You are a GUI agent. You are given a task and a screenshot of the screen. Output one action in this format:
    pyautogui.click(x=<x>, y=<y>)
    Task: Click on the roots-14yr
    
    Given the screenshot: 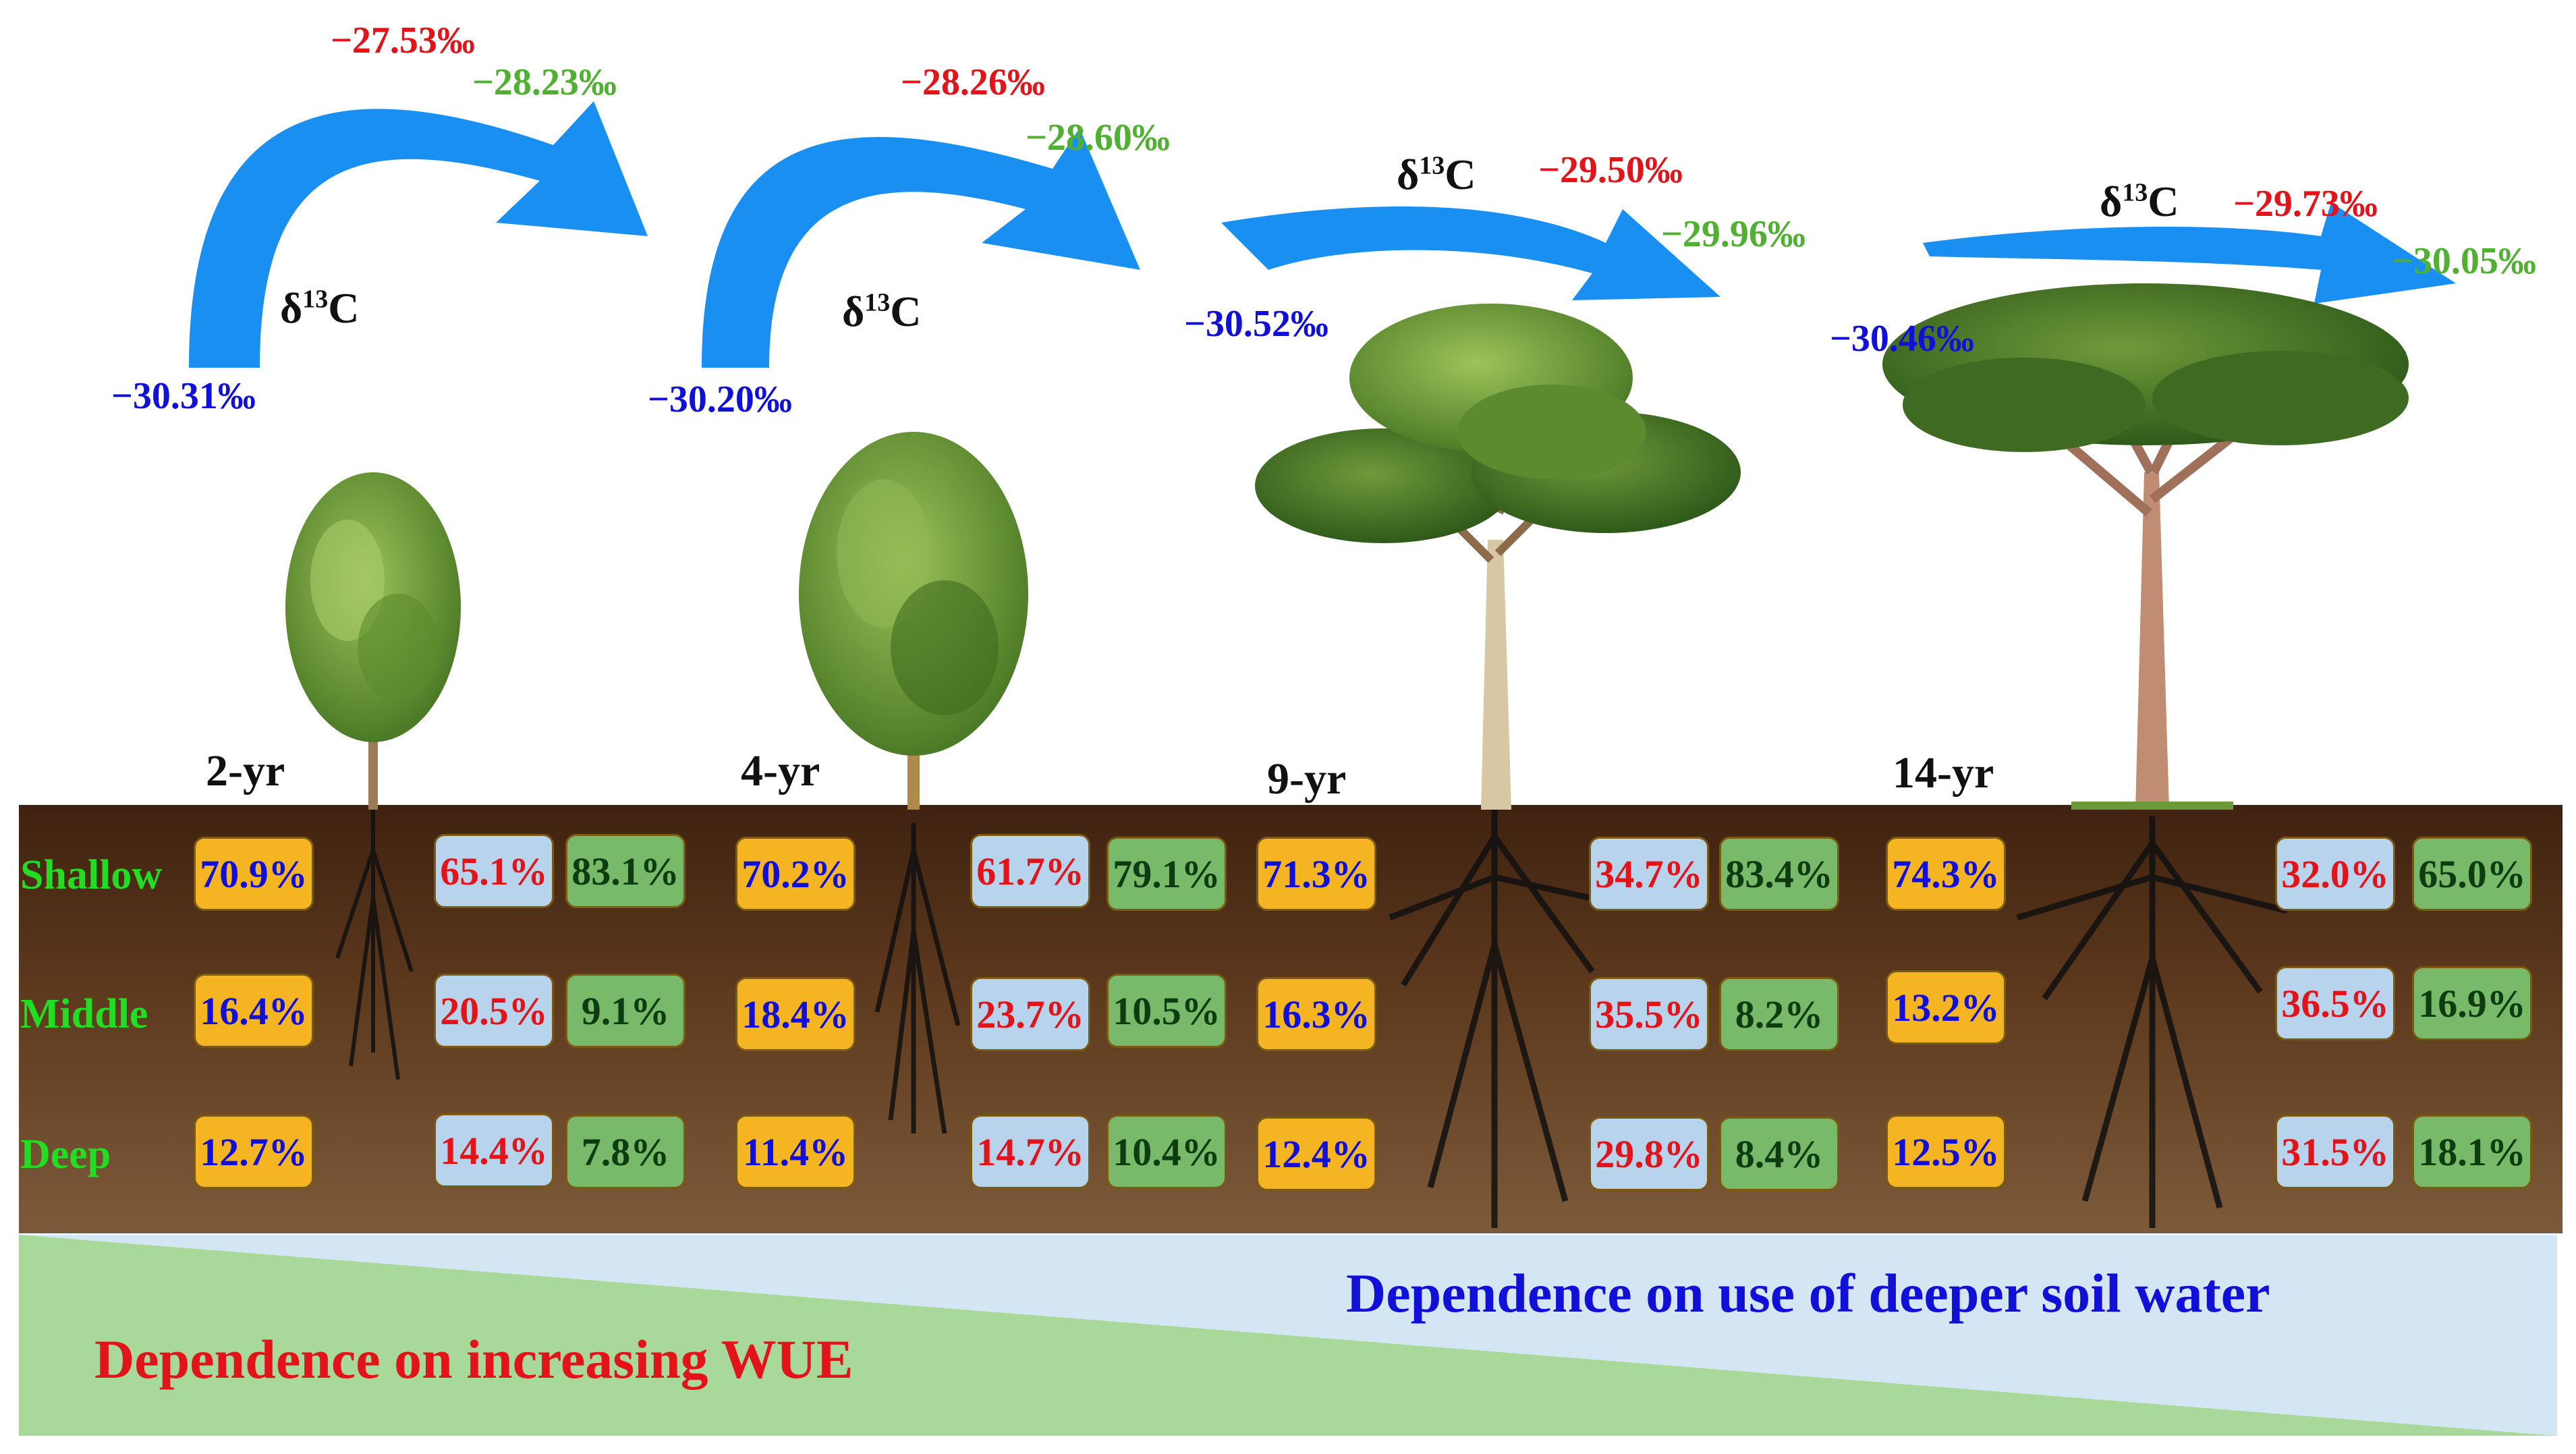 What is the action you would take?
    pyautogui.click(x=2152, y=1022)
    